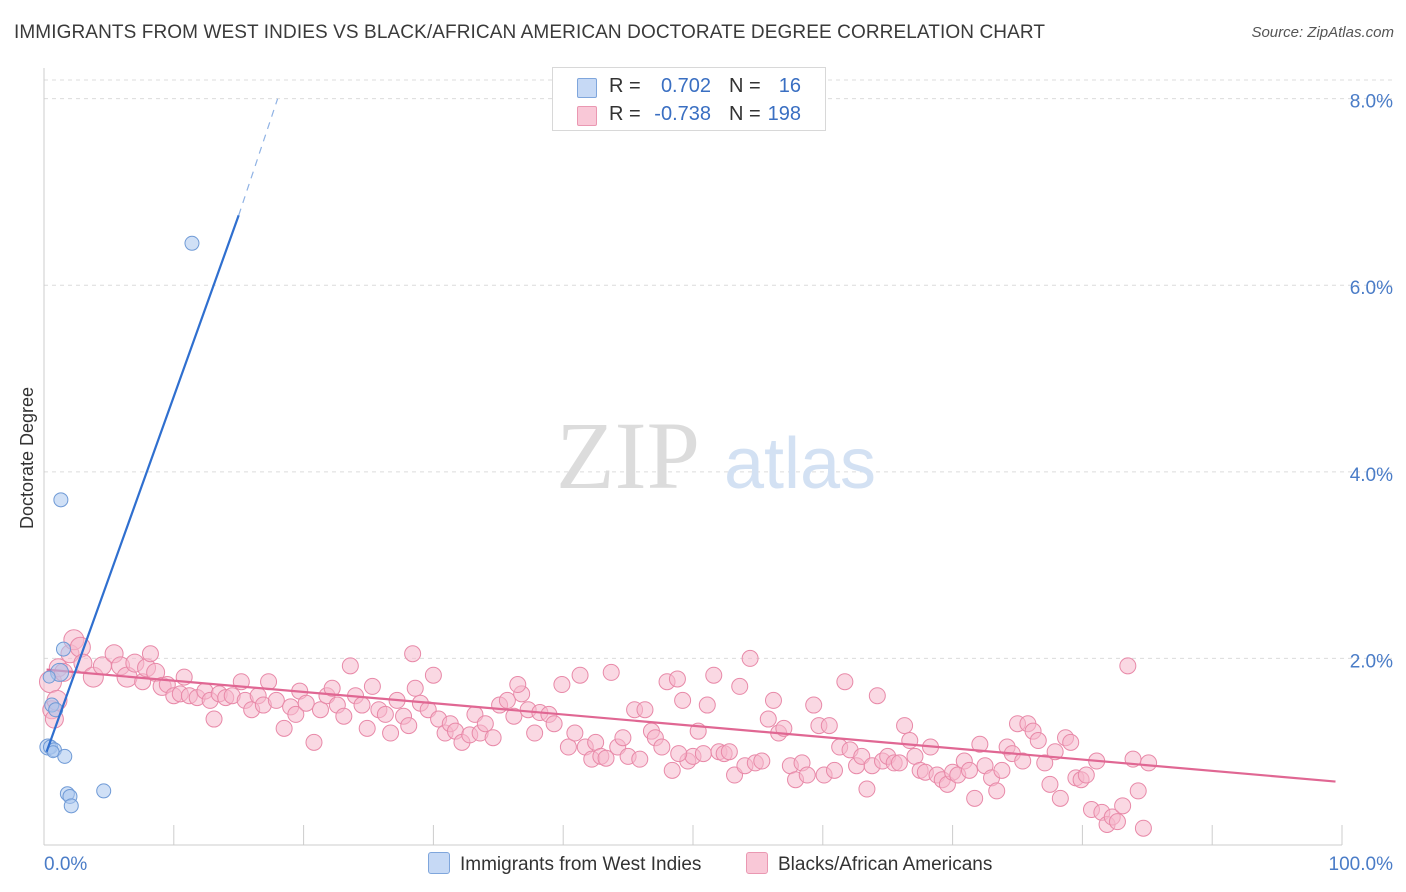 The width and height of the screenshot is (1406, 892). Describe the element at coordinates (628, 455) in the screenshot. I see `watermark-zip: ZIP` at that location.